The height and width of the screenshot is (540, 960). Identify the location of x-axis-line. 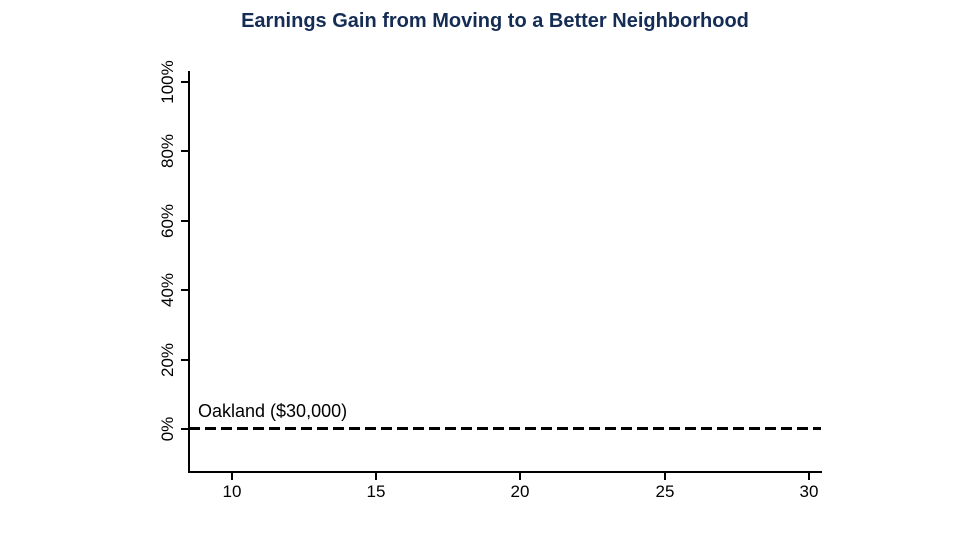
(505, 472).